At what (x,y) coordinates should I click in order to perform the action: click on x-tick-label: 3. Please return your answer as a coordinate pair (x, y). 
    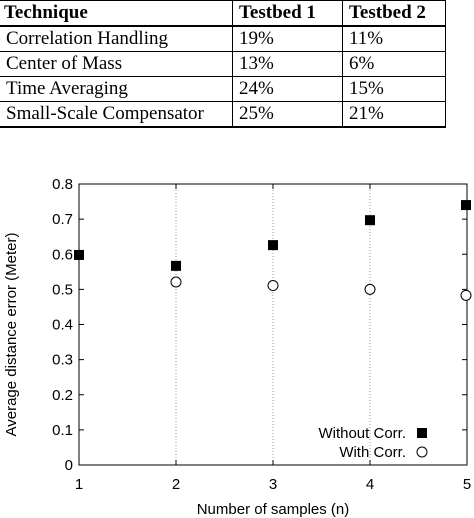
    Looking at the image, I should click on (273, 484).